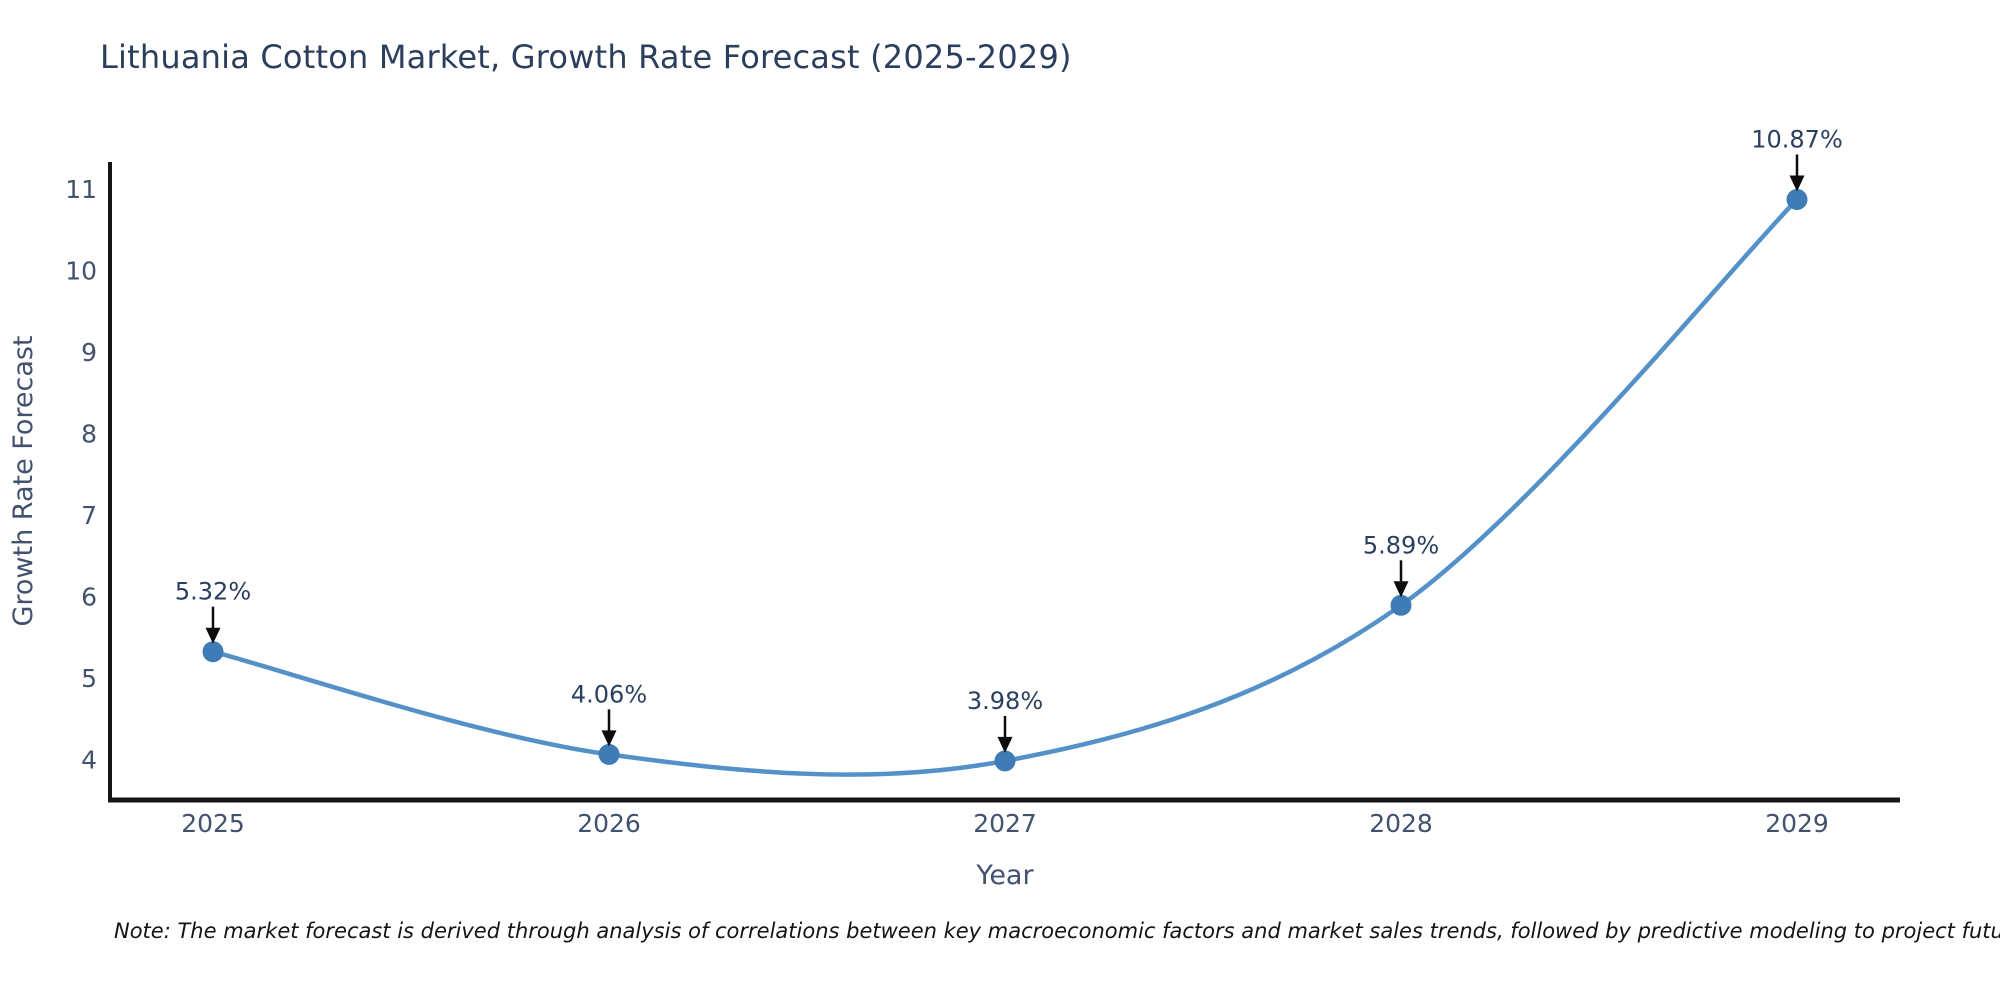 The height and width of the screenshot is (1000, 2000). Describe the element at coordinates (89, 596) in the screenshot. I see `y-tick-label: 6` at that location.